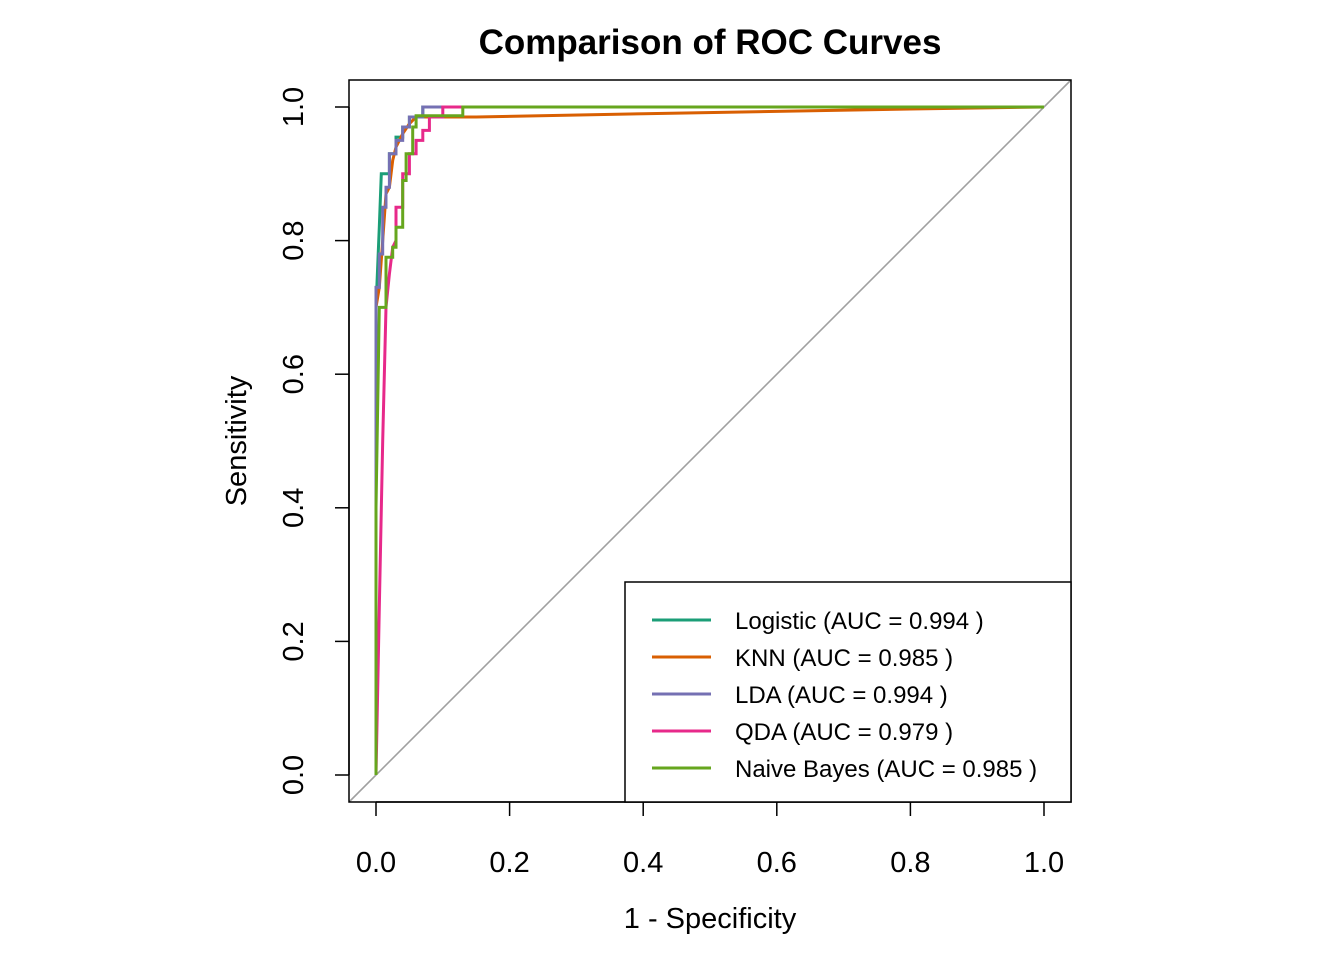  I want to click on y-axis-label: Sensitivity, so click(237, 440).